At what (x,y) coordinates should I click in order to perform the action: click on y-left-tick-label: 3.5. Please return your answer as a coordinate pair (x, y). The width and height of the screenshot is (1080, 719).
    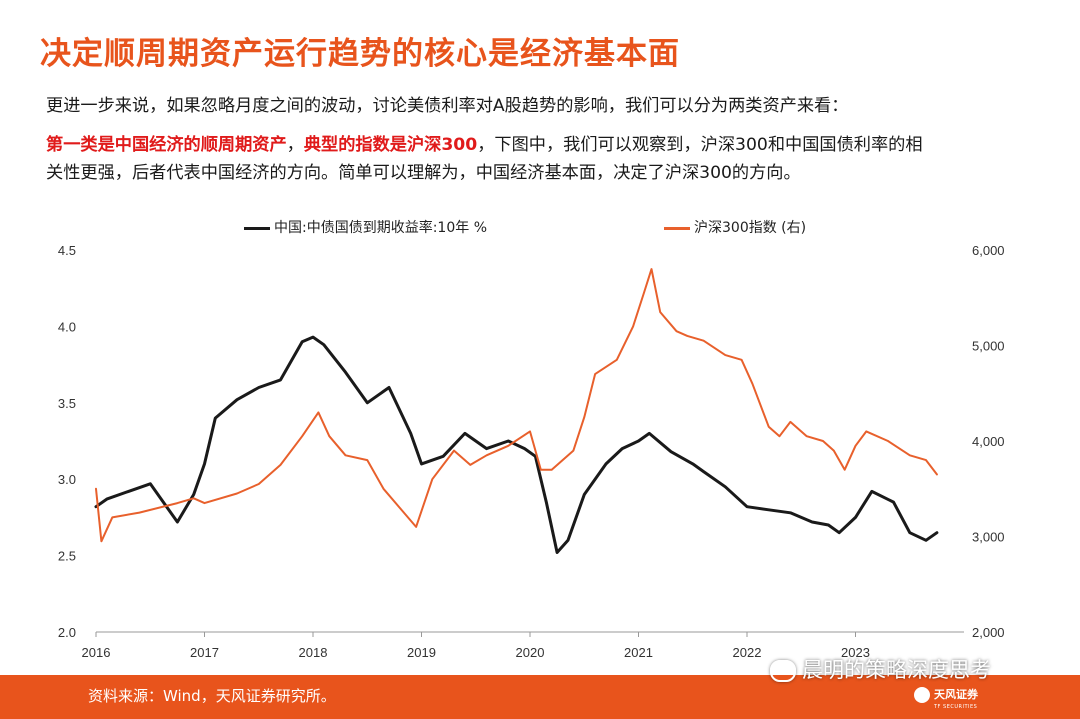
    Looking at the image, I should click on (67, 403).